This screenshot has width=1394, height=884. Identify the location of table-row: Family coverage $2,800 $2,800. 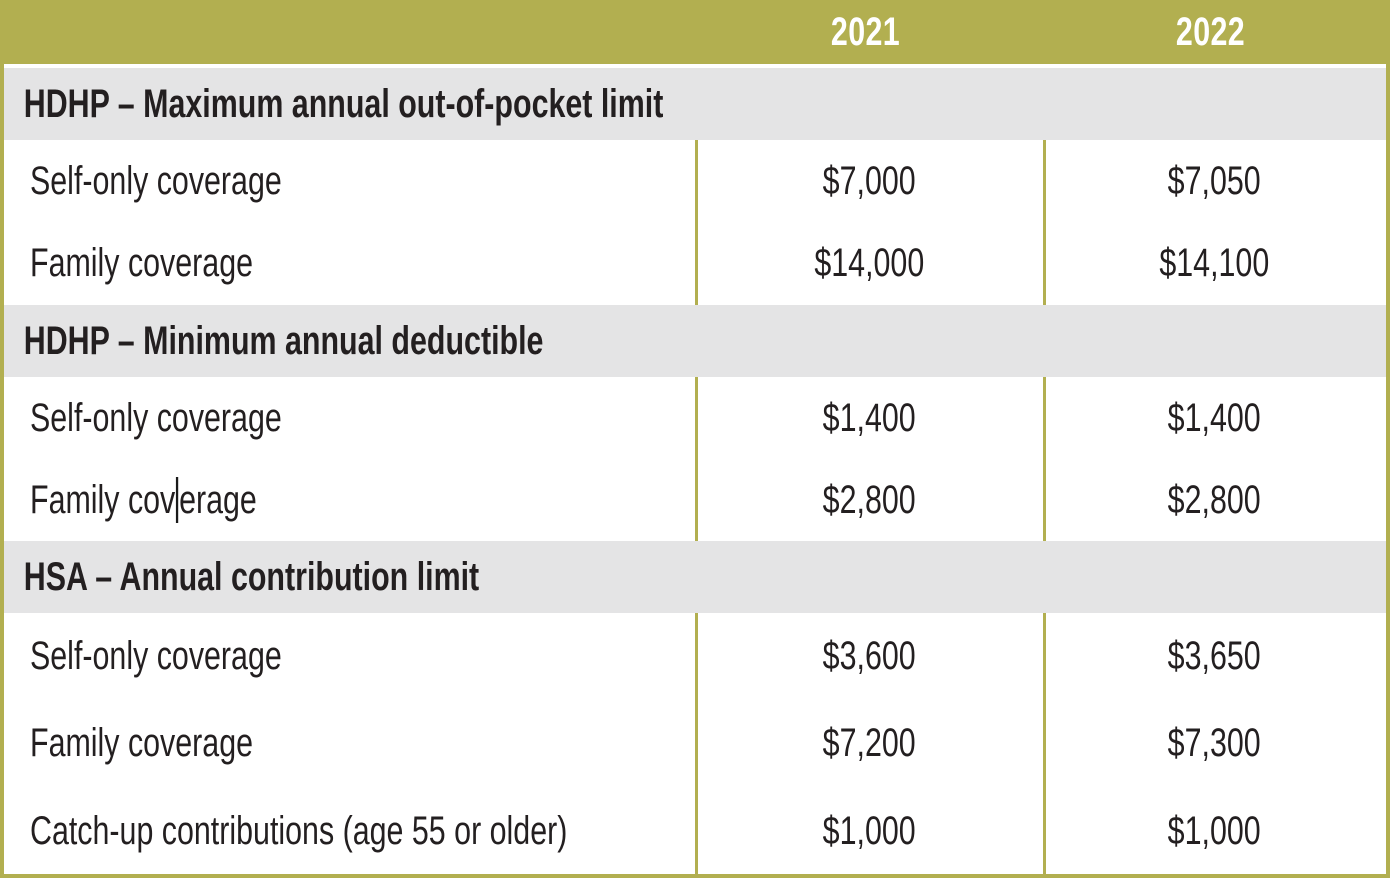
(695, 500).